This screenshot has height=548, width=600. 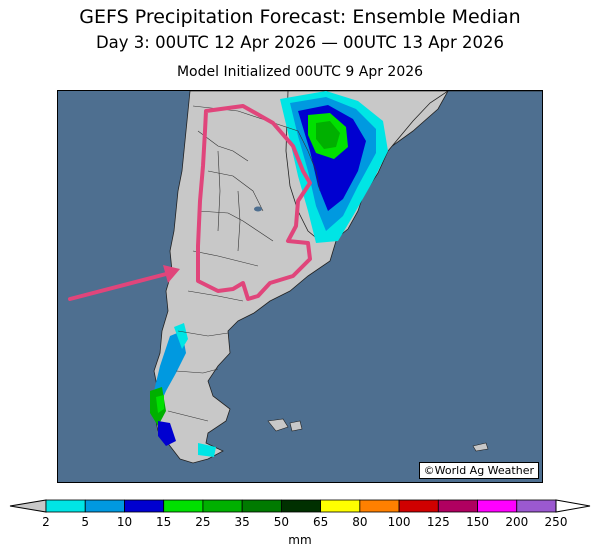 What do you see at coordinates (242, 522) in the screenshot?
I see `legend-tick-label: 35` at bounding box center [242, 522].